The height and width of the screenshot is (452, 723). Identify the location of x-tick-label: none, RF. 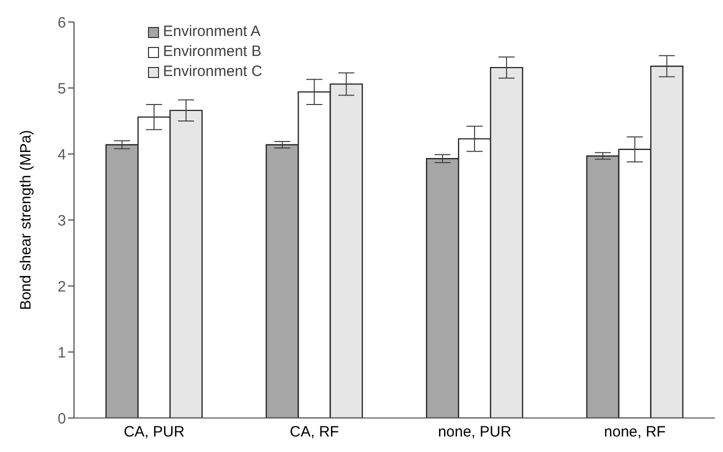
(635, 432).